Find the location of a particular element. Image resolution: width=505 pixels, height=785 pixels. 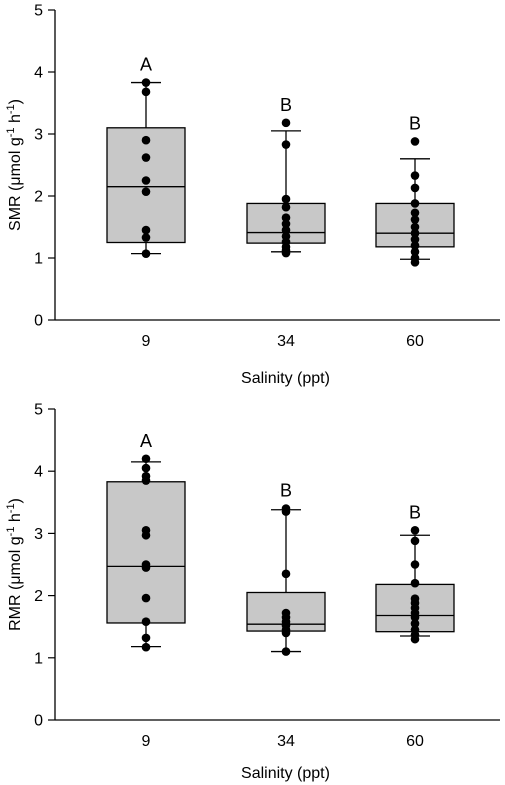

iqr-box is located at coordinates (146, 185).